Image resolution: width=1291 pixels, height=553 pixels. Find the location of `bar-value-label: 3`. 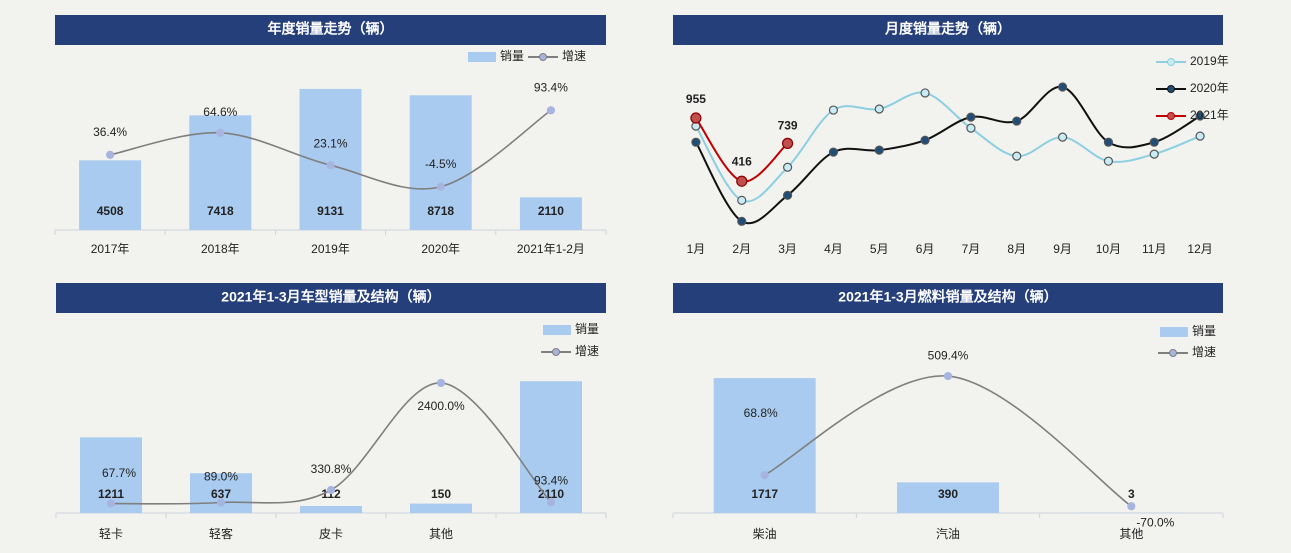

bar-value-label: 3 is located at coordinates (1131, 494).